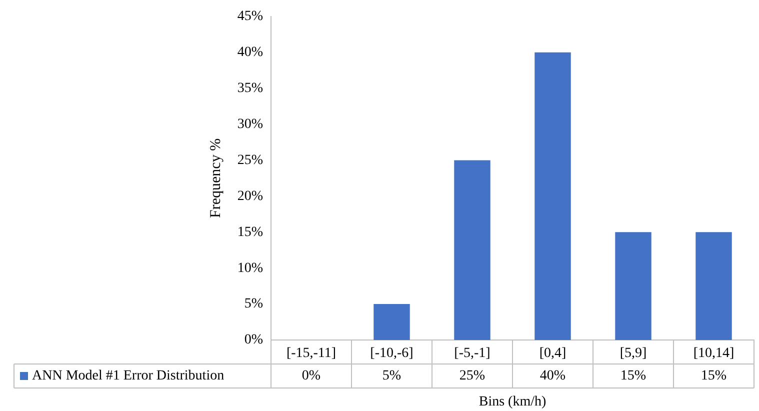 This screenshot has width=759, height=411. What do you see at coordinates (633, 354) in the screenshot?
I see `x-tick-label: [5,9]` at bounding box center [633, 354].